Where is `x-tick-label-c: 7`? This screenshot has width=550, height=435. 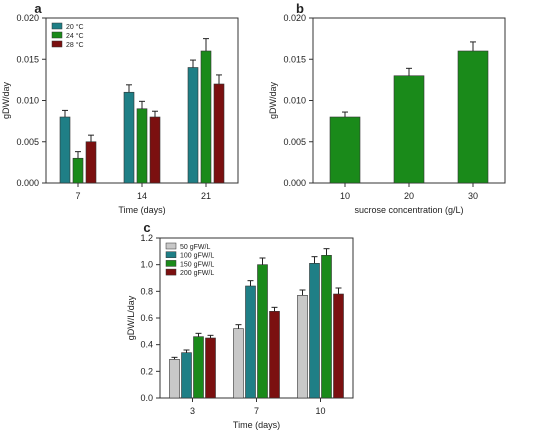 x-tick-label-c: 7 is located at coordinates (256, 411).